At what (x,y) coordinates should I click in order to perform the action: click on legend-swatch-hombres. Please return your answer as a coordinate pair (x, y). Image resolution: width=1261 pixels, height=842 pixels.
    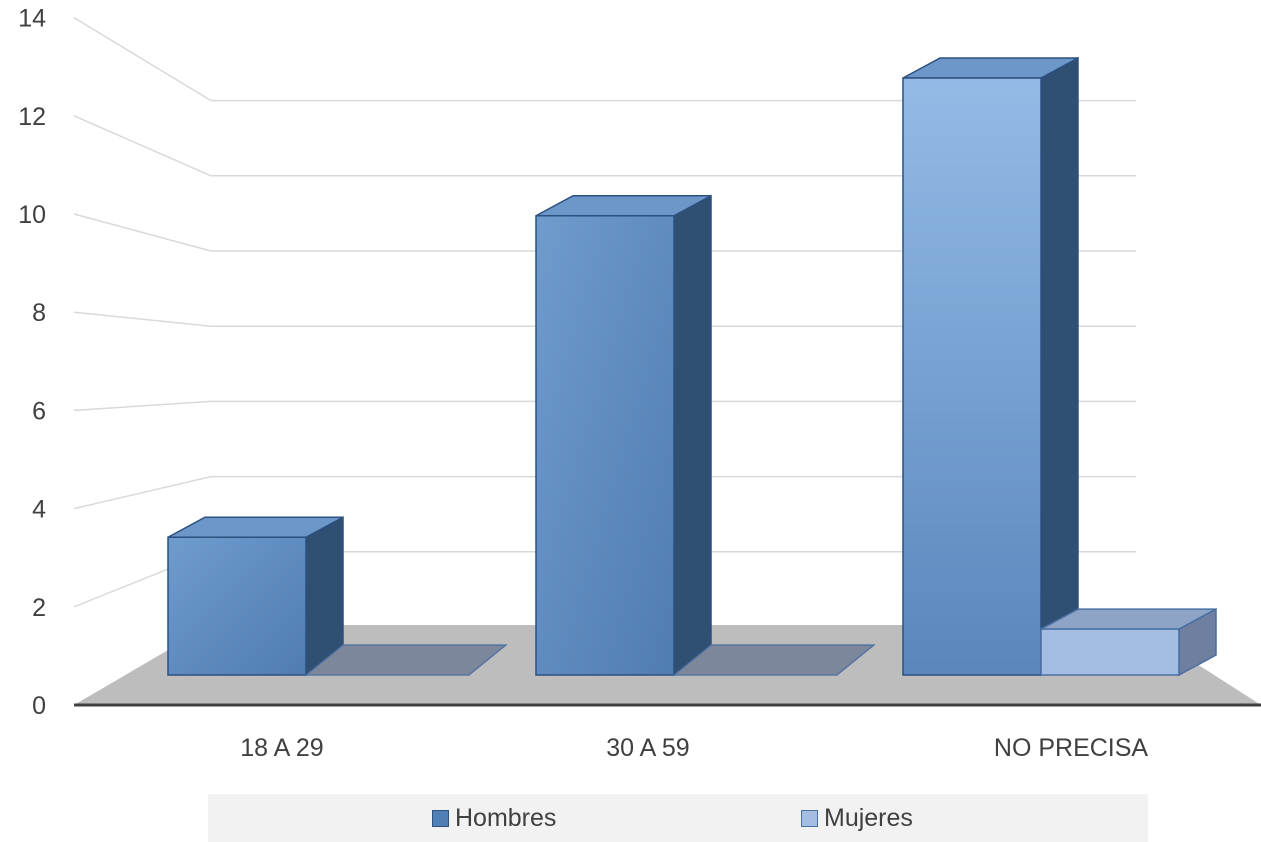
    Looking at the image, I should click on (440, 818).